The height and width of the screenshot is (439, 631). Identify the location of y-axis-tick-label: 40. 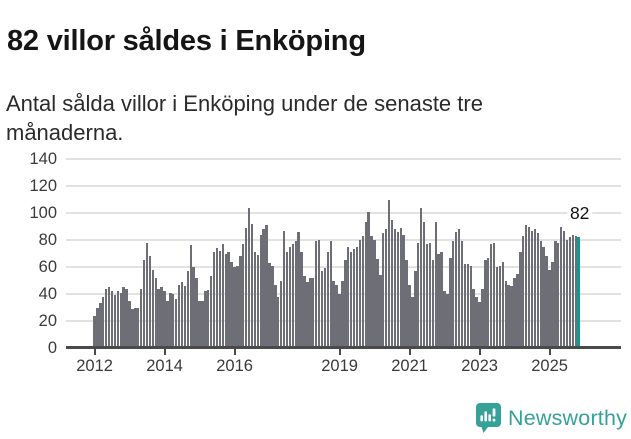
(47, 294).